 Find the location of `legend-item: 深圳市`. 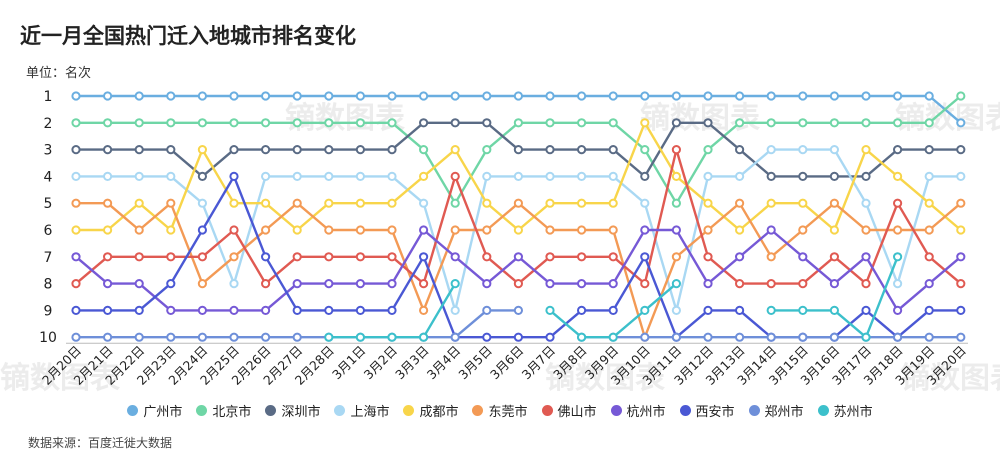

legend-item: 深圳市 is located at coordinates (292, 410).